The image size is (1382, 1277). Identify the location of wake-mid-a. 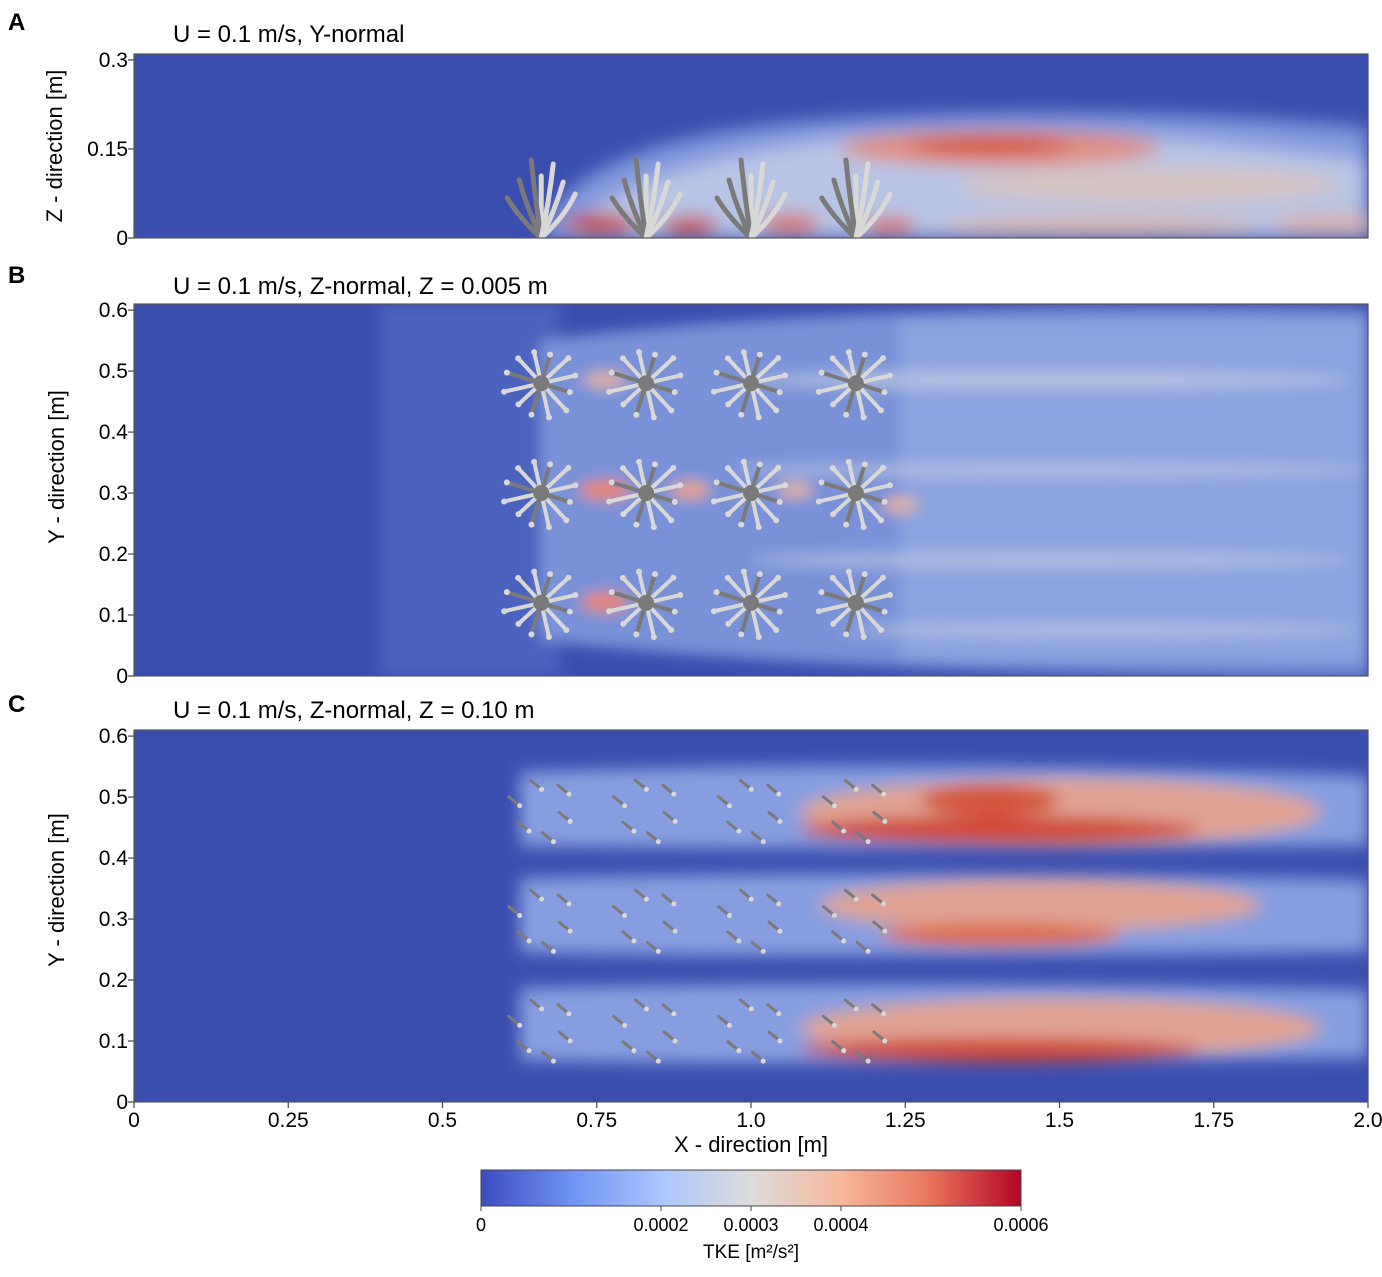
(1150, 185).